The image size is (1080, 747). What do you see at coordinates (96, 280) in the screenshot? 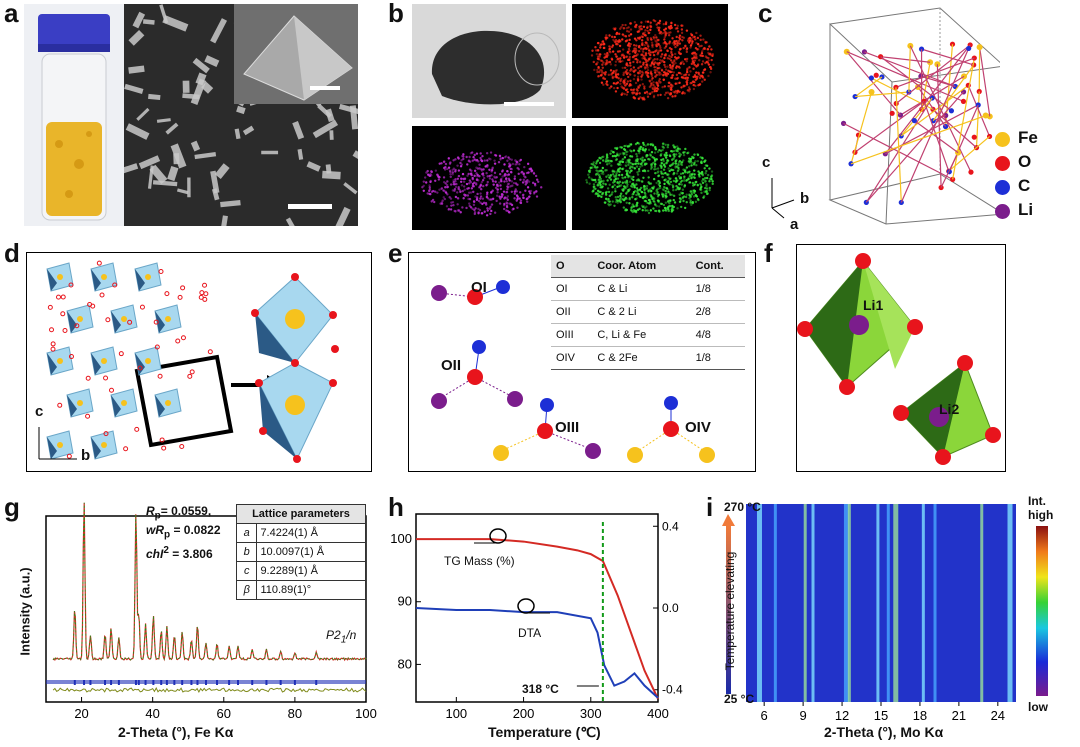
I see `polyhedron-face` at bounding box center [96, 280].